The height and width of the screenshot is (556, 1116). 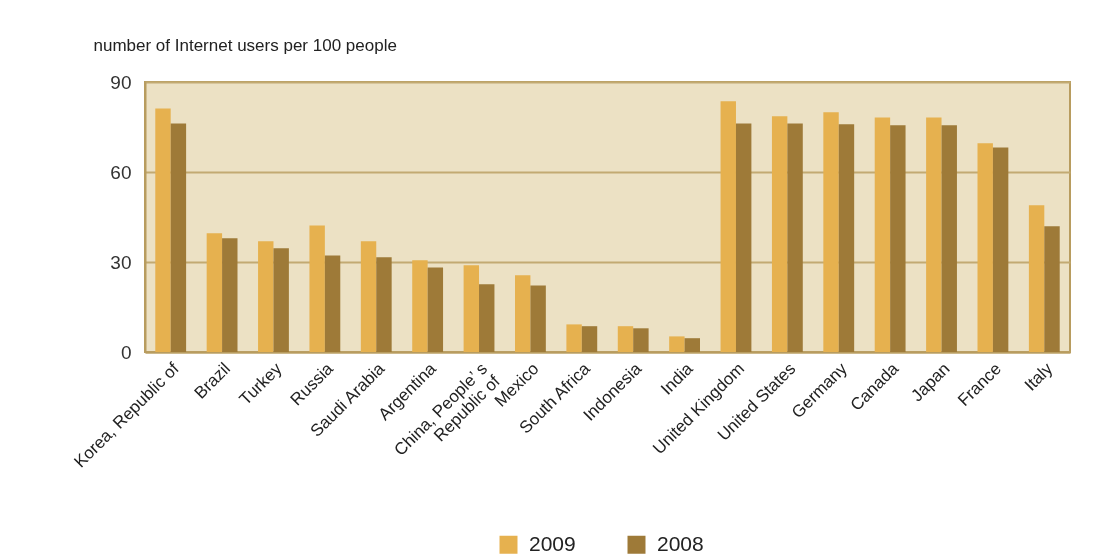 I want to click on x-tick-label: Italy, so click(x=1038, y=376).